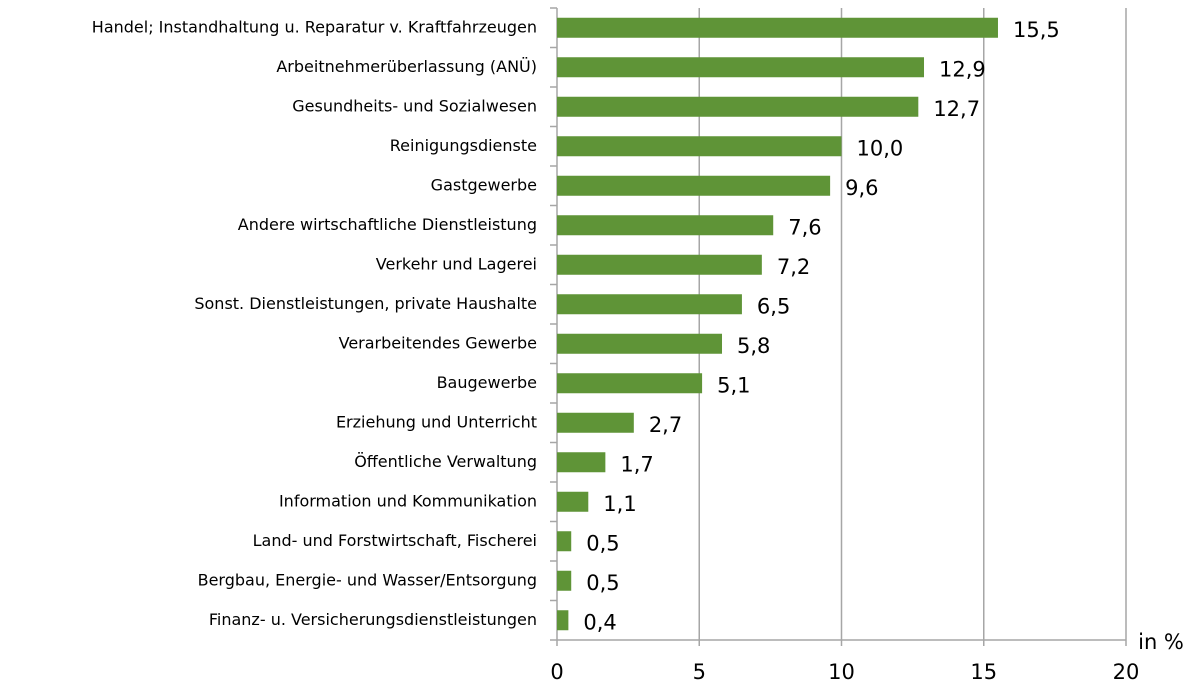  What do you see at coordinates (665, 425) in the screenshot?
I see `value-label: 2,7` at bounding box center [665, 425].